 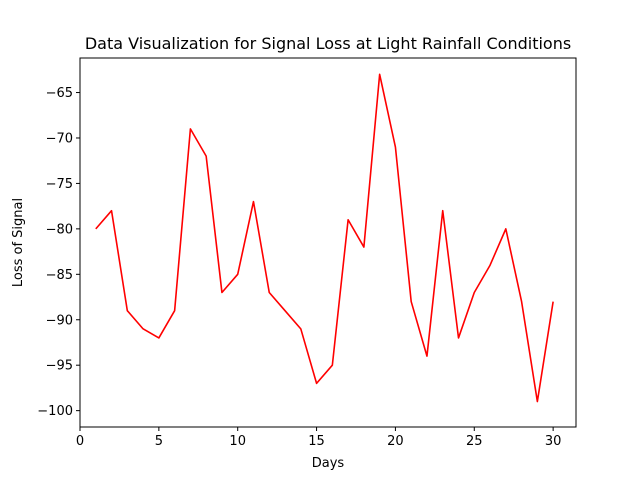 What do you see at coordinates (59, 138) in the screenshot?
I see `y-tick-label: −70` at bounding box center [59, 138].